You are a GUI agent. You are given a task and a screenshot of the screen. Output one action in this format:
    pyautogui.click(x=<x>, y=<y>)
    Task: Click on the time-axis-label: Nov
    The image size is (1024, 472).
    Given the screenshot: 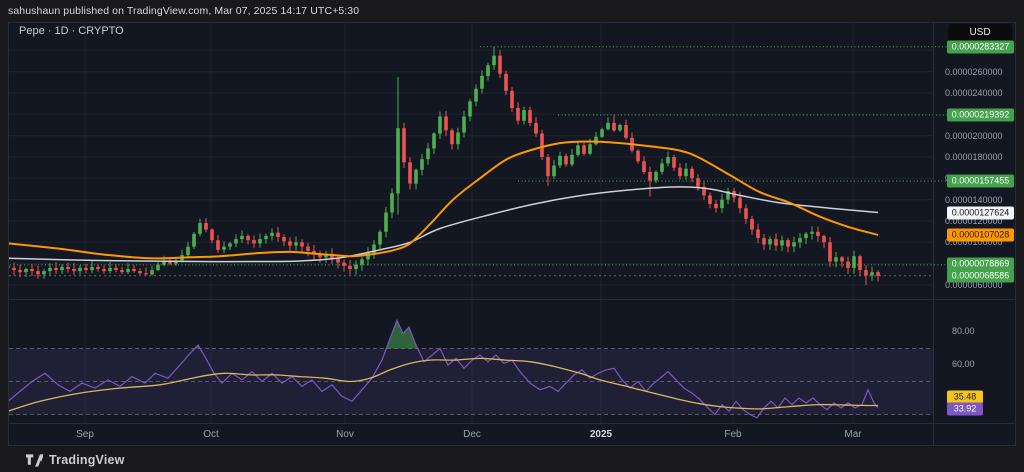 What is the action you would take?
    pyautogui.click(x=345, y=434)
    